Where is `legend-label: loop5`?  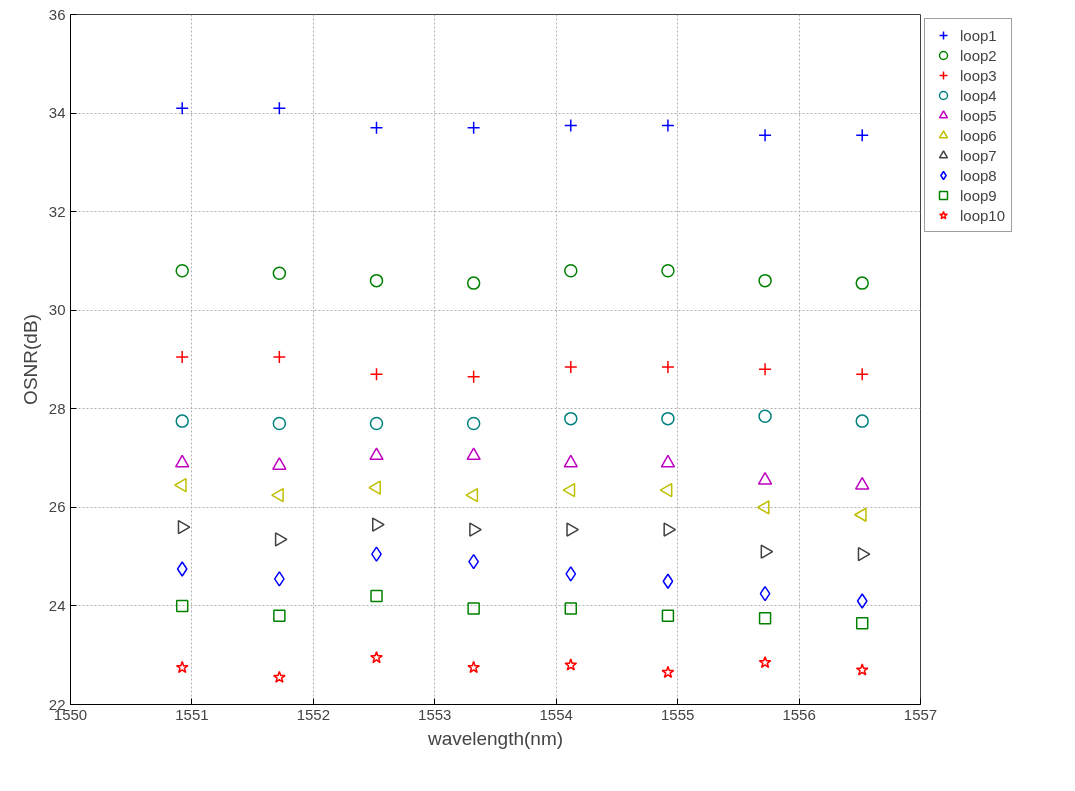 legend-label: loop5 is located at coordinates (978, 115).